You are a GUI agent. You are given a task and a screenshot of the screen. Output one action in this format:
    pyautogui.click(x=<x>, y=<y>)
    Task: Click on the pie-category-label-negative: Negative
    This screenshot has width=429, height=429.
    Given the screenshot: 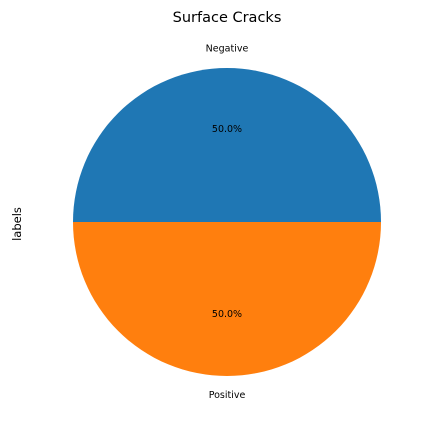 What is the action you would take?
    pyautogui.click(x=227, y=49)
    